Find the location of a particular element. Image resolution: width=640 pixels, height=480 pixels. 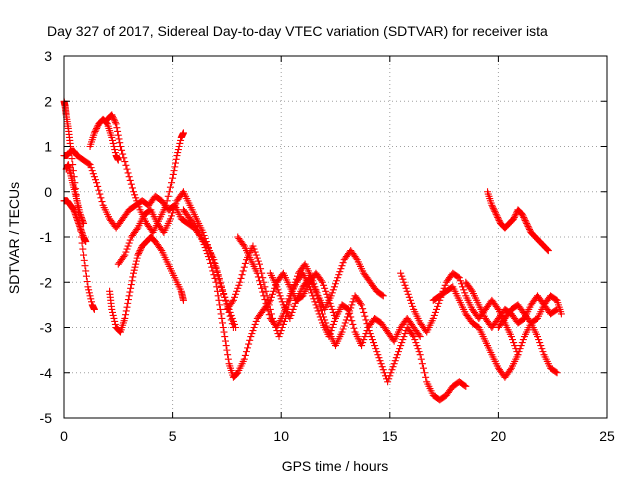

x-tick-label: 10 is located at coordinates (281, 436).